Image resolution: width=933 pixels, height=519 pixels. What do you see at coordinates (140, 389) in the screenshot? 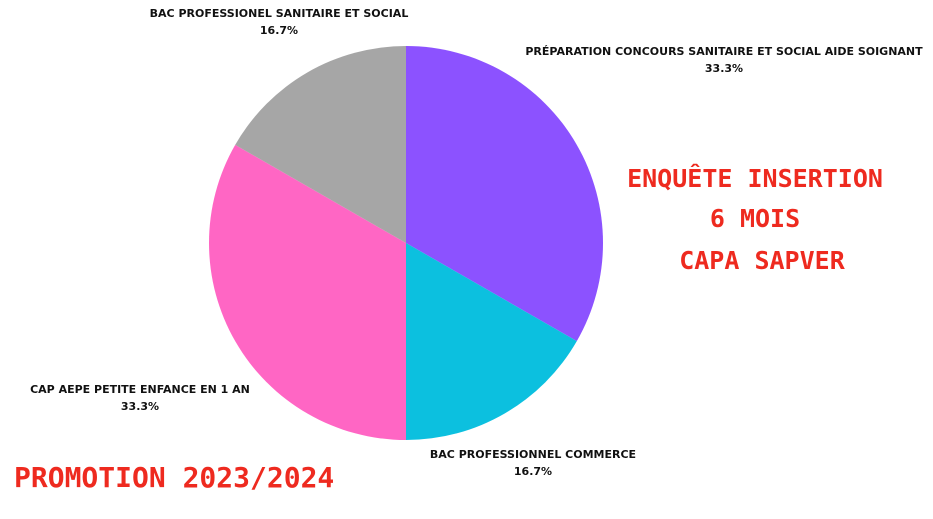
I see `slice-label: CAP AEPE PETITE ENFANCE EN 1 AN` at bounding box center [140, 389].